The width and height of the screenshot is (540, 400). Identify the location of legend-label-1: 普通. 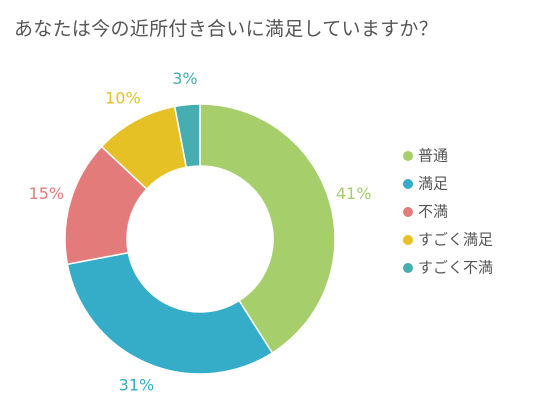
(433, 156).